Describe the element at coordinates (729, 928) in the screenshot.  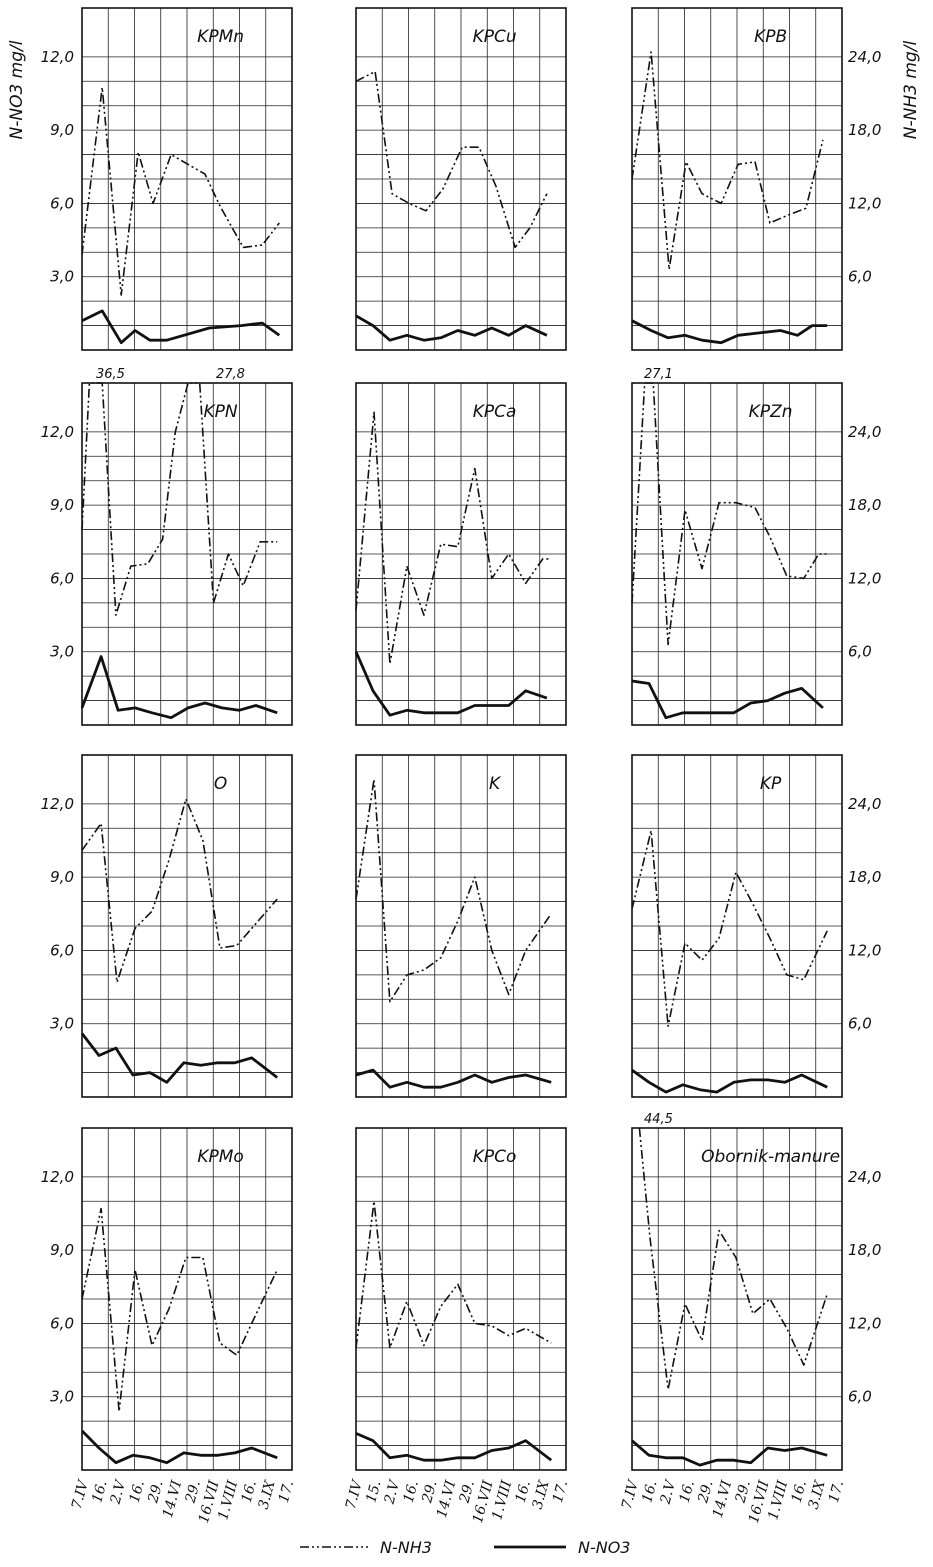
I see `panel-kp-series-n-nh3` at that location.